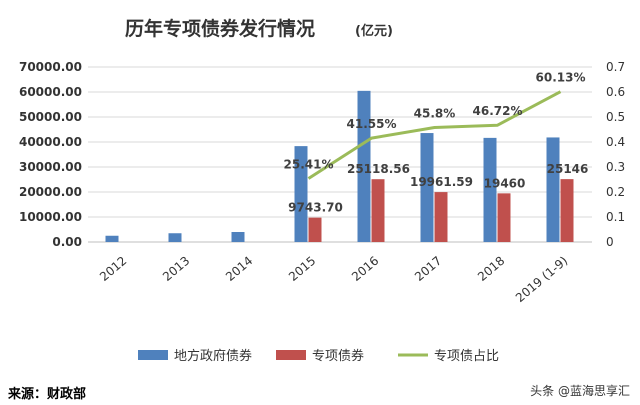 This screenshot has height=405, width=640. I want to click on right-tick-label: 0, so click(610, 242).